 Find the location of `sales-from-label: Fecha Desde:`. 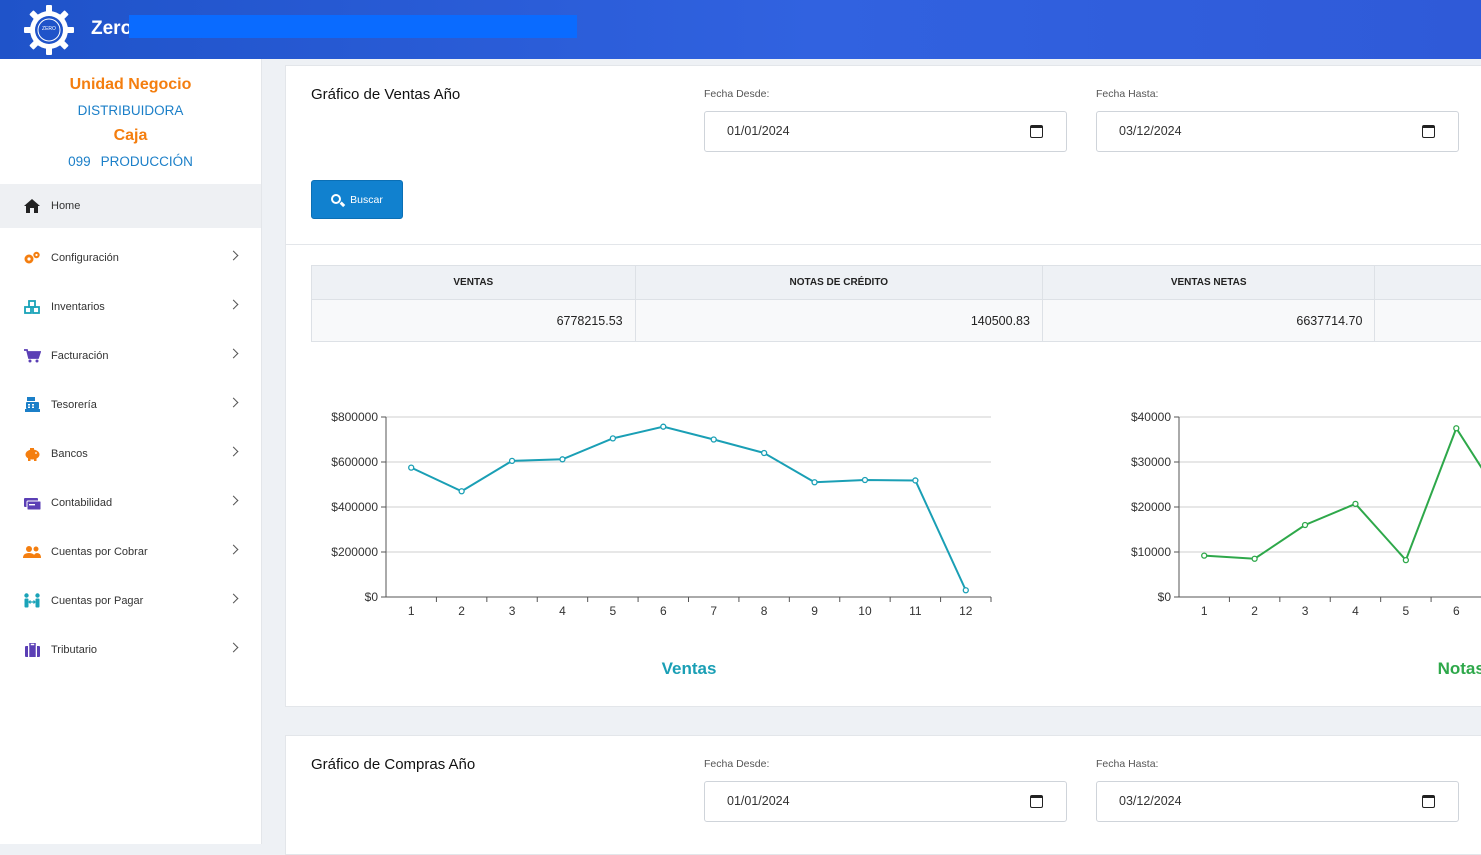

sales-from-label: Fecha Desde: is located at coordinates (736, 94).